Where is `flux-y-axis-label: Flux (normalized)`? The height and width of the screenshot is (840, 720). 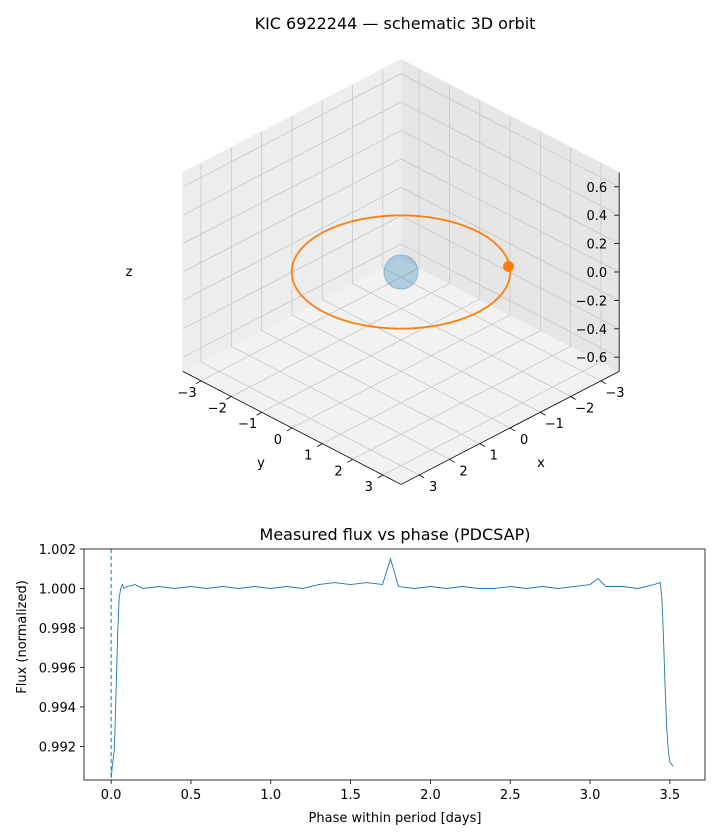 flux-y-axis-label: Flux (normalized) is located at coordinates (22, 637).